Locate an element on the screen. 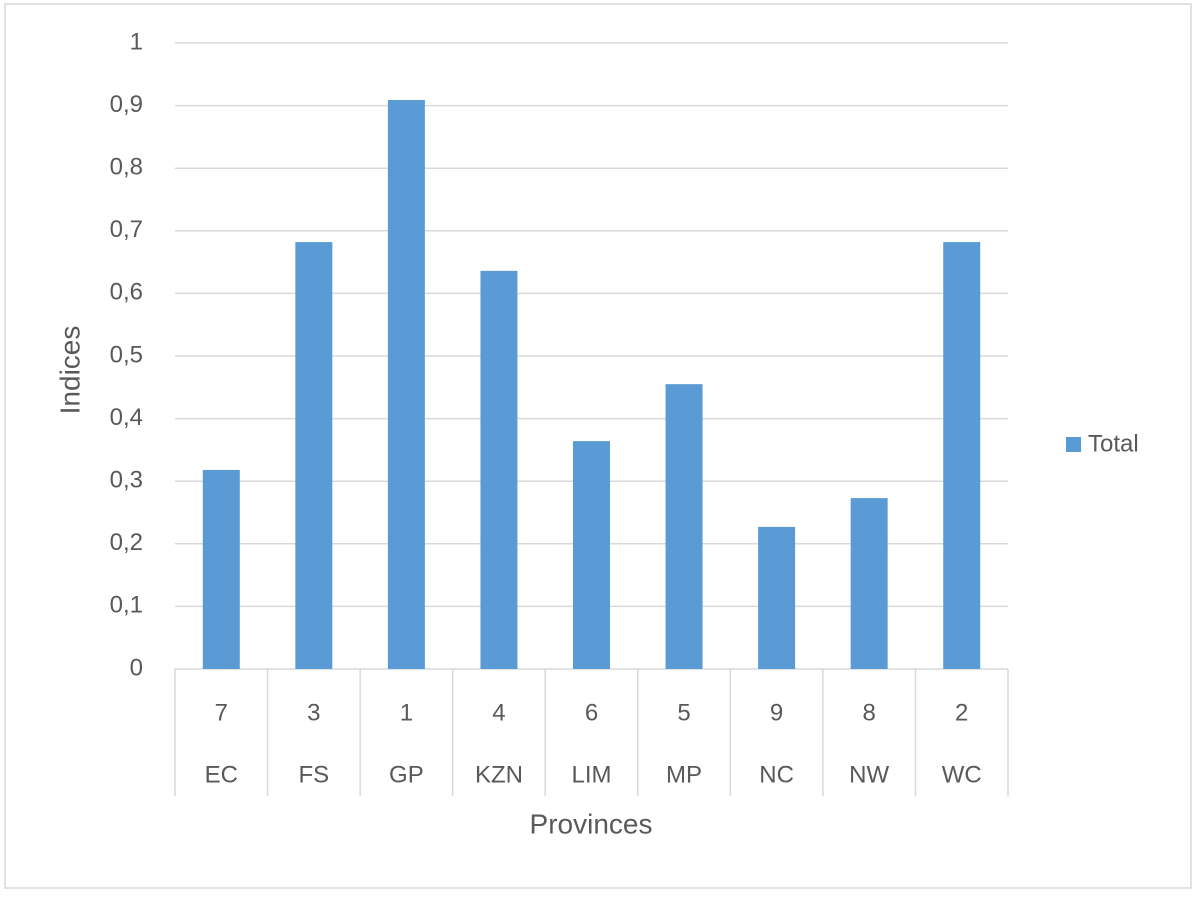  y-tick-label: 0,6 is located at coordinates (126, 292).